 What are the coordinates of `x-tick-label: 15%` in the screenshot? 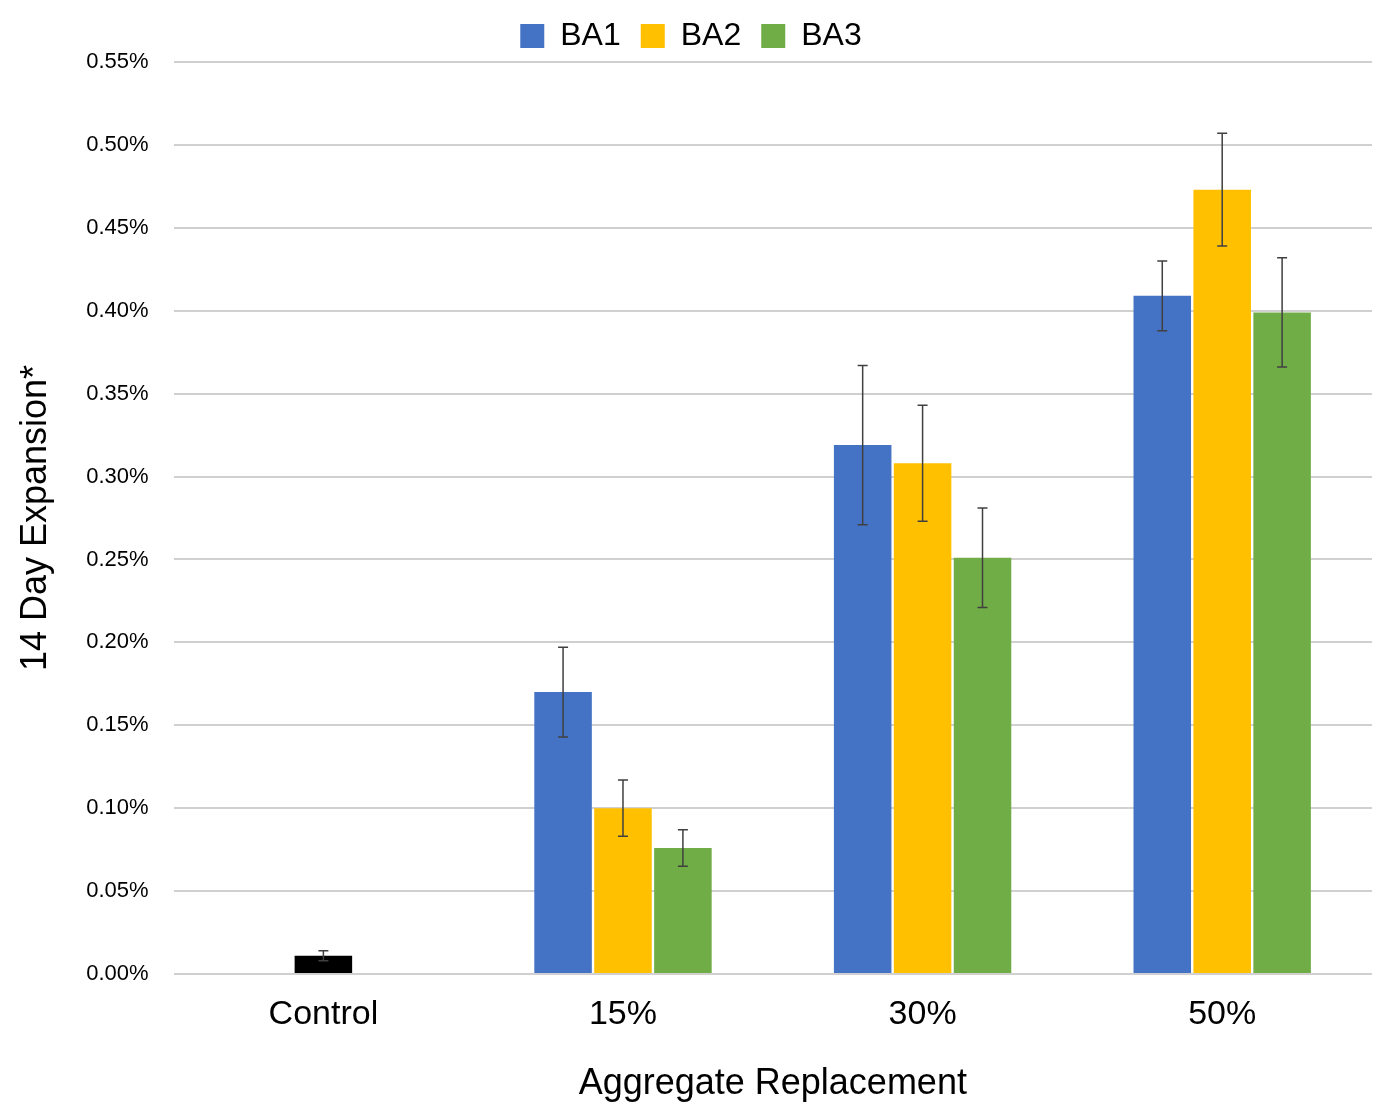 It's located at (623, 1011).